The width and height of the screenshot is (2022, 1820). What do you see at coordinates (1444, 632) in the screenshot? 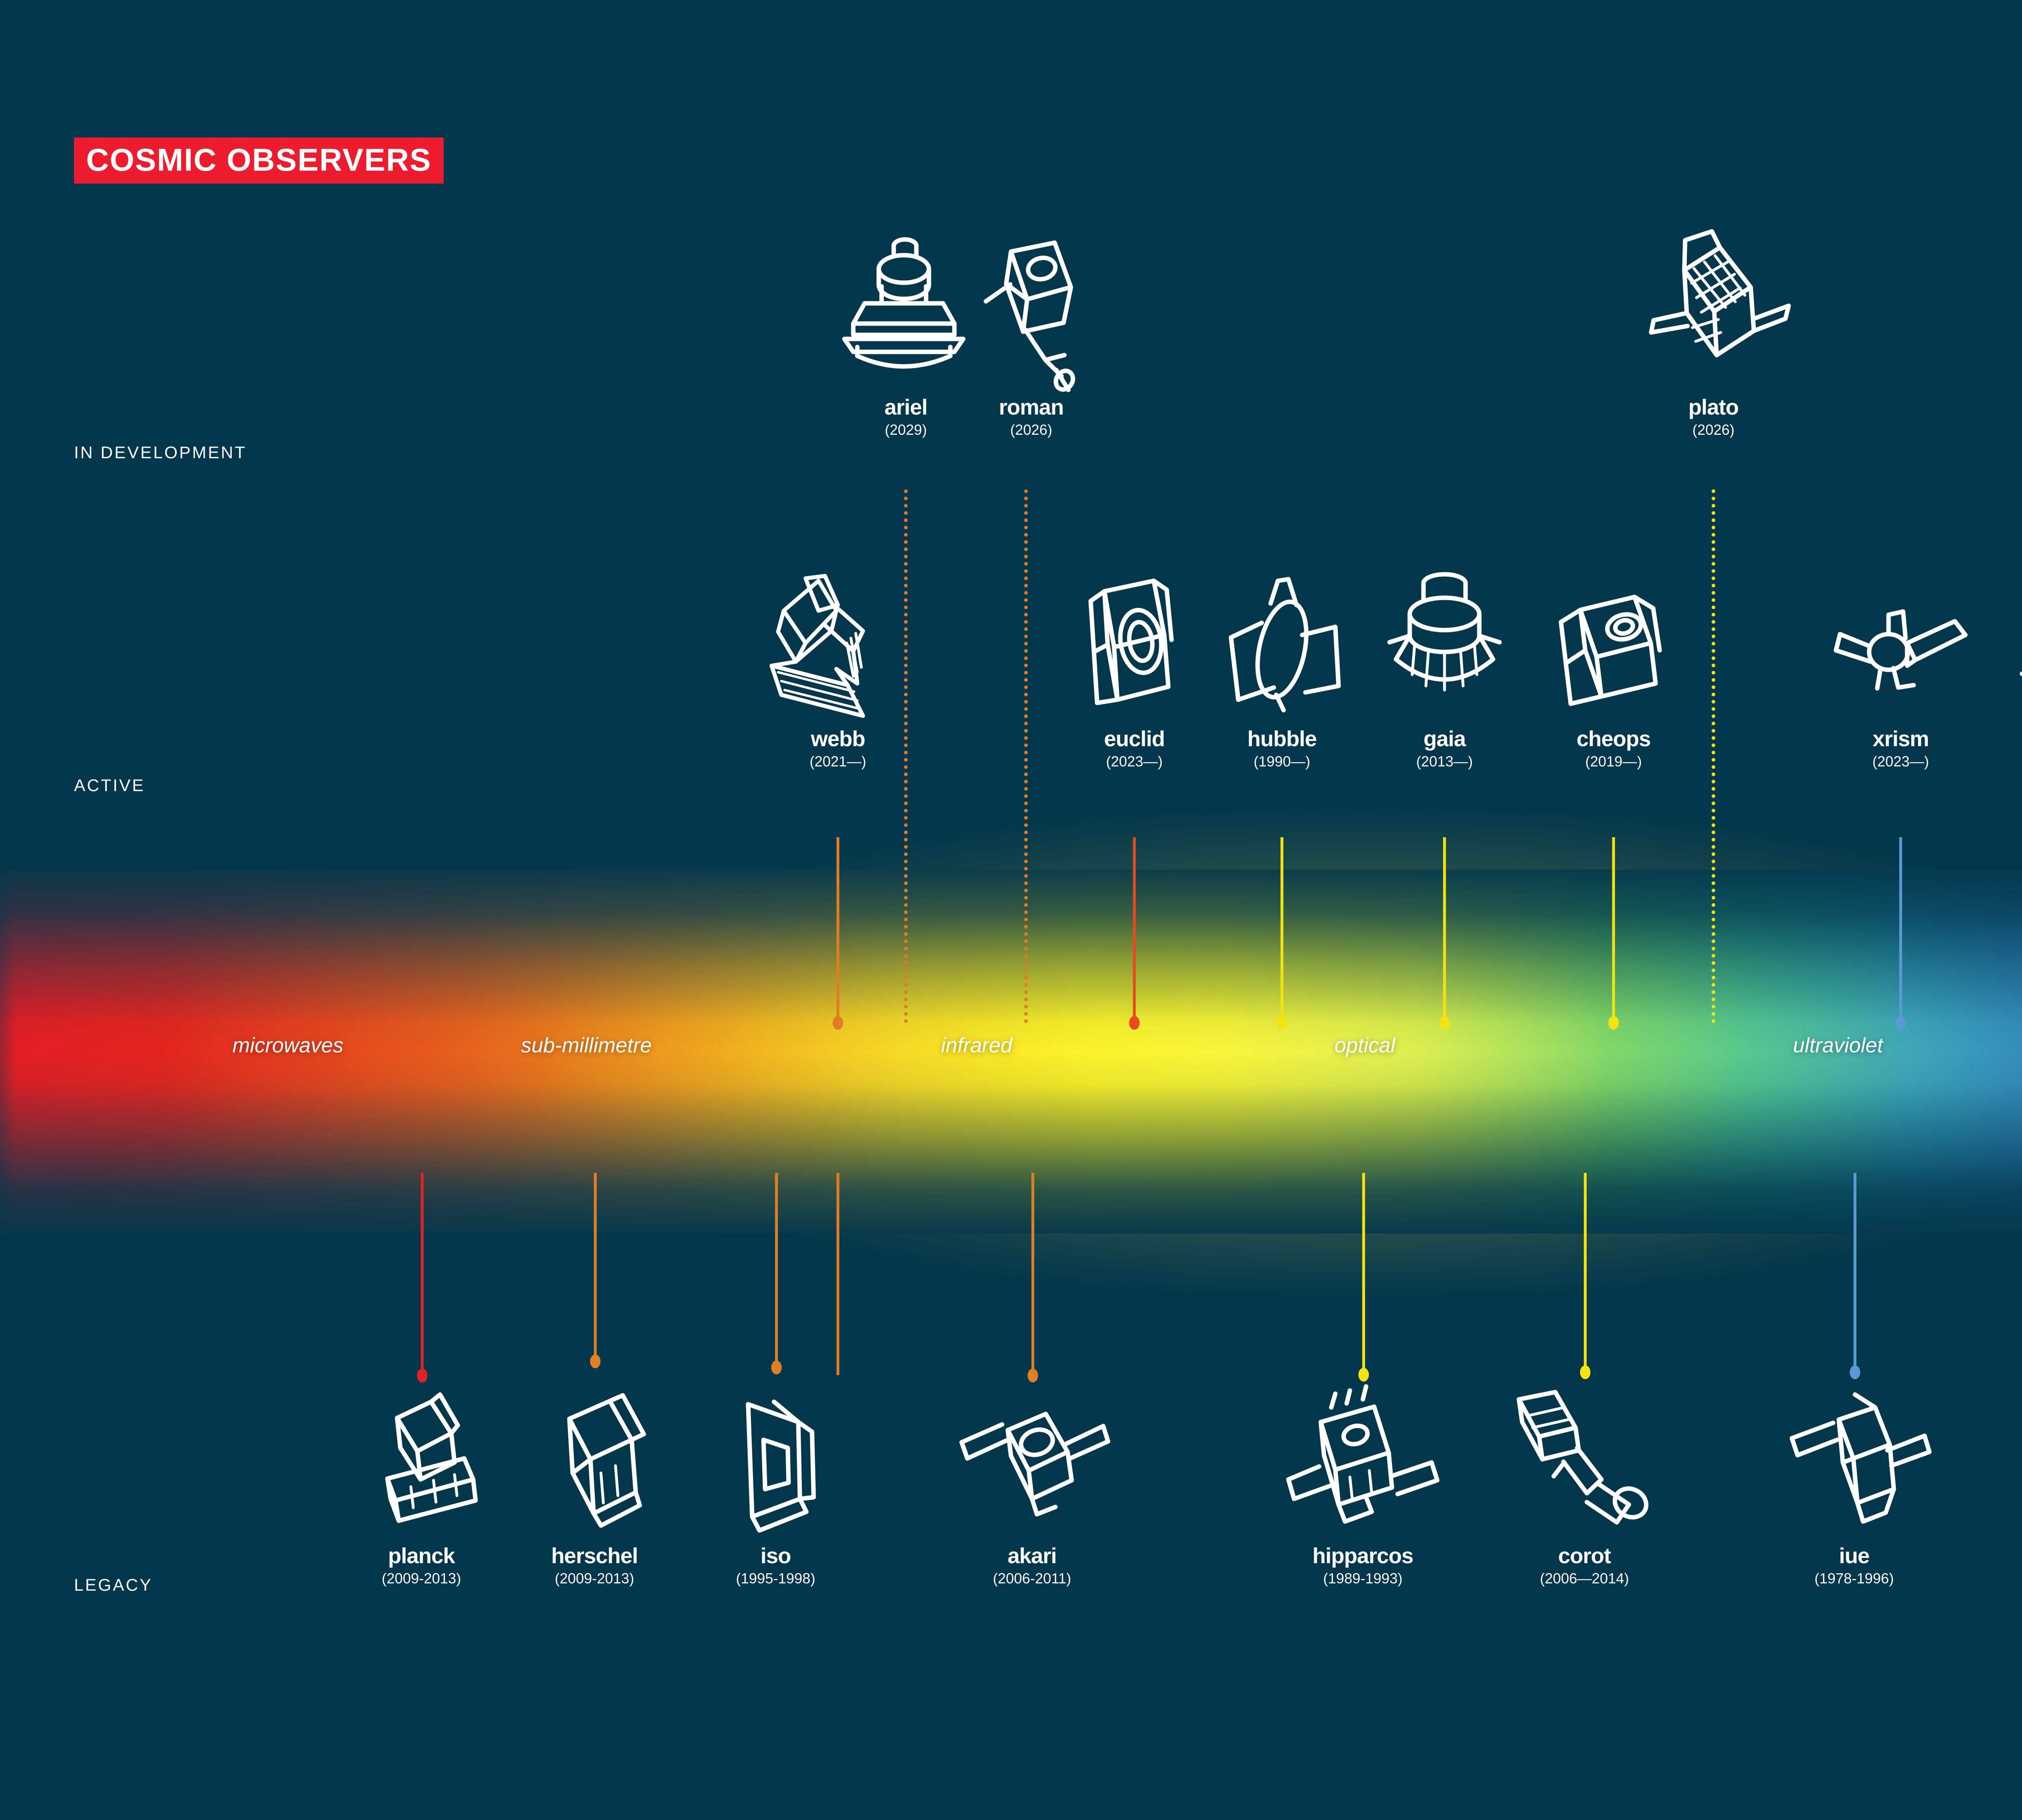
I see `satellite-gaia-icon` at bounding box center [1444, 632].